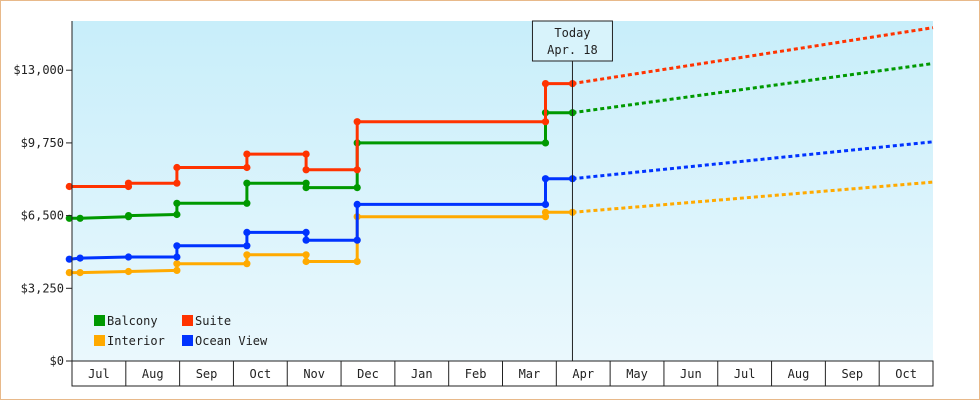 The width and height of the screenshot is (980, 401). Describe the element at coordinates (213, 321) in the screenshot. I see `legend-label: Suite` at that location.